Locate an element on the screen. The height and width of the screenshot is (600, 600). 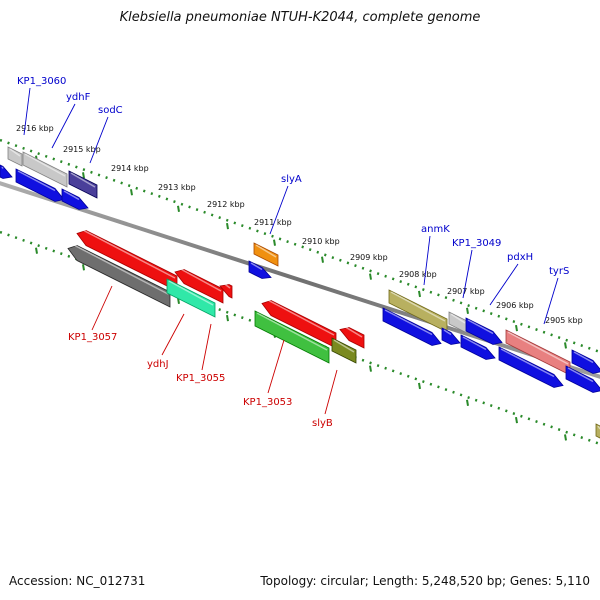
gene-label-text: tyrS is located at coordinates (559, 271).